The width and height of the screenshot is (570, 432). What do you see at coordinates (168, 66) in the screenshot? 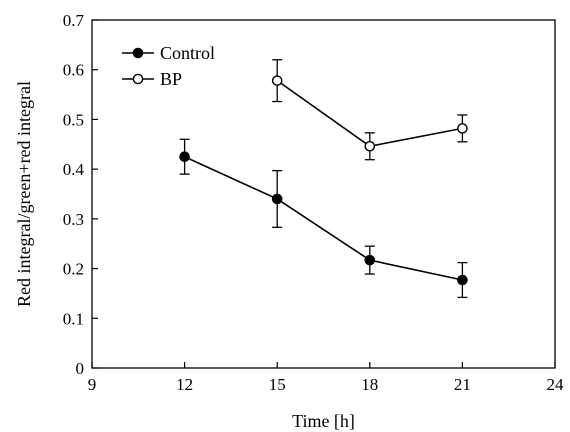
I see `legend: Control BP` at bounding box center [168, 66].